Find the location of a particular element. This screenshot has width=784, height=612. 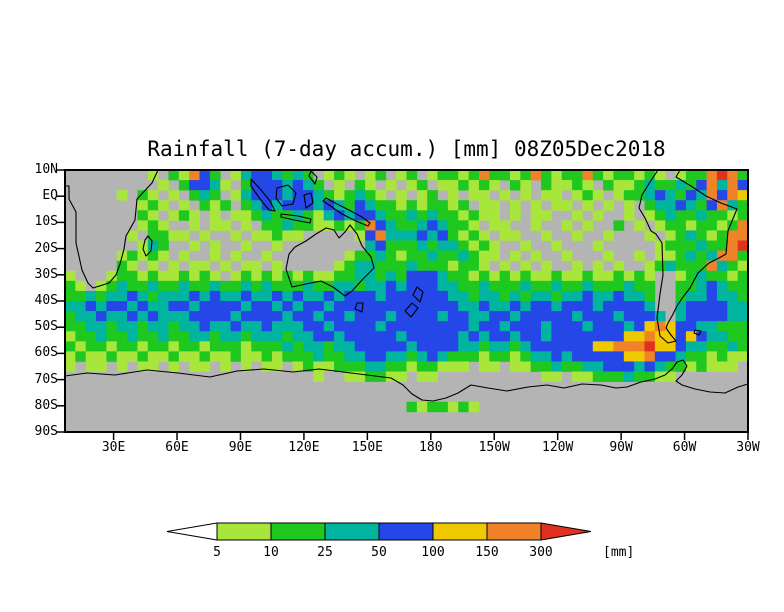

y-axis-label: 50S is located at coordinates (46, 327).